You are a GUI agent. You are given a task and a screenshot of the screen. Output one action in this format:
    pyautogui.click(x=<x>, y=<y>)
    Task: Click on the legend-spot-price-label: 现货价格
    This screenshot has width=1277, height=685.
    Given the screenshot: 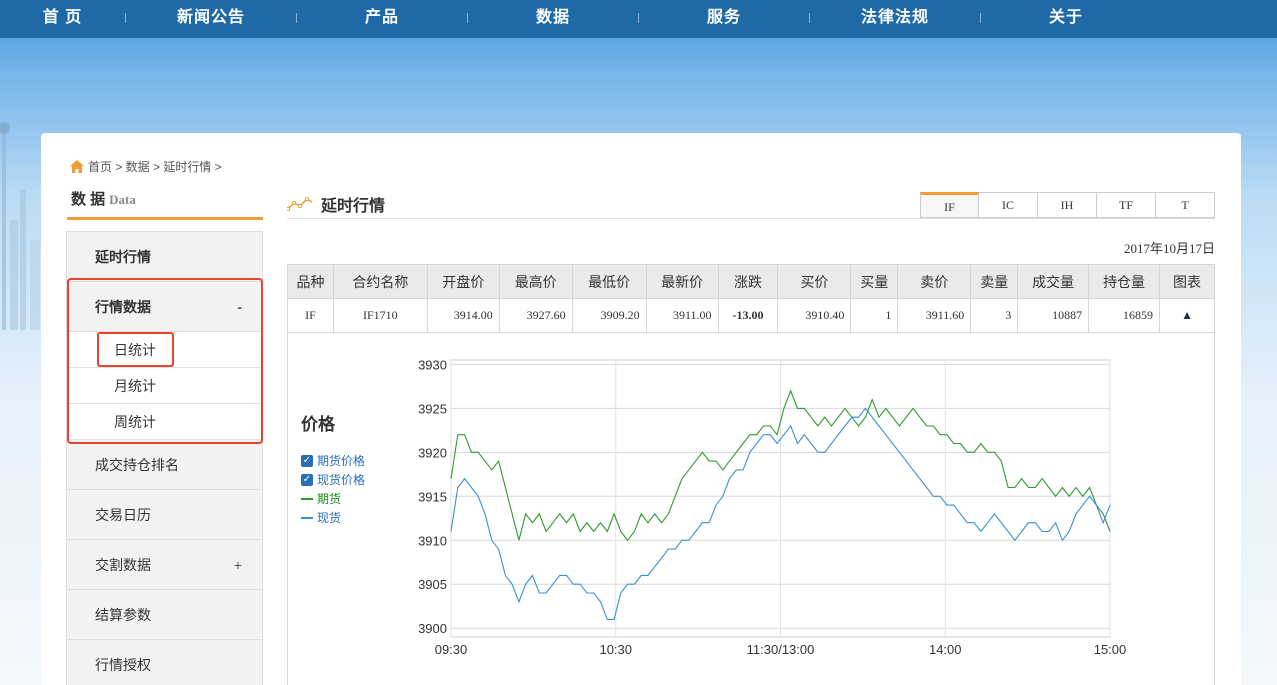 What is the action you would take?
    pyautogui.click(x=341, y=480)
    